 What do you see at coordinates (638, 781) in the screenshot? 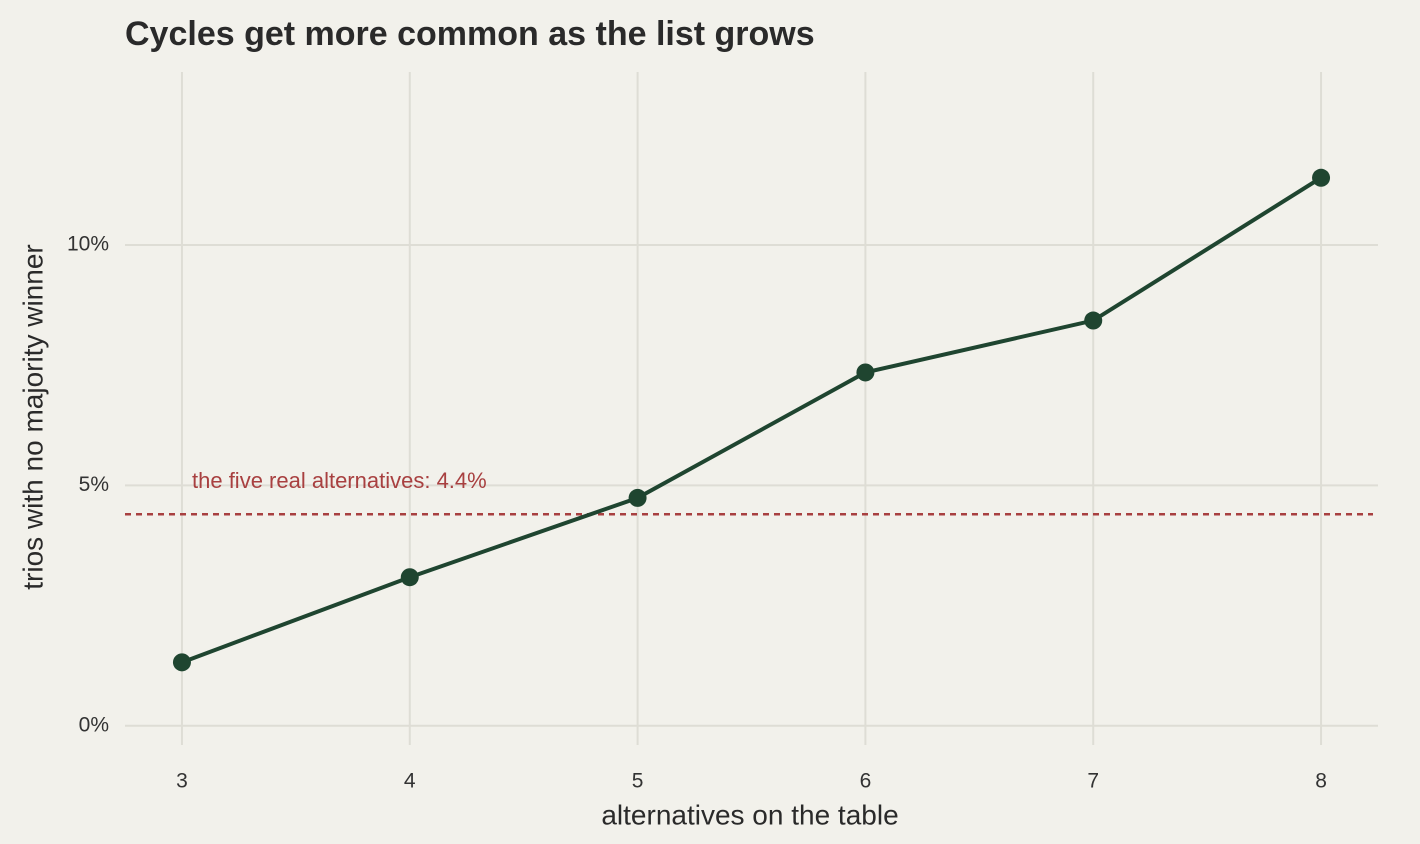
I see `x-tick-label: 5` at bounding box center [638, 781].